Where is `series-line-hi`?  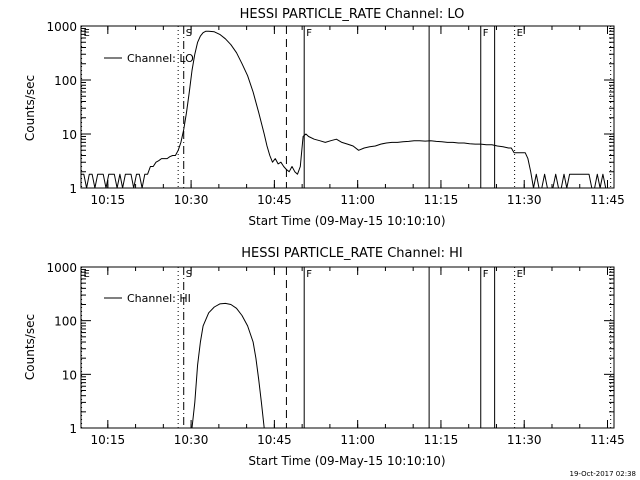
series-line-hi is located at coordinates (228, 365).